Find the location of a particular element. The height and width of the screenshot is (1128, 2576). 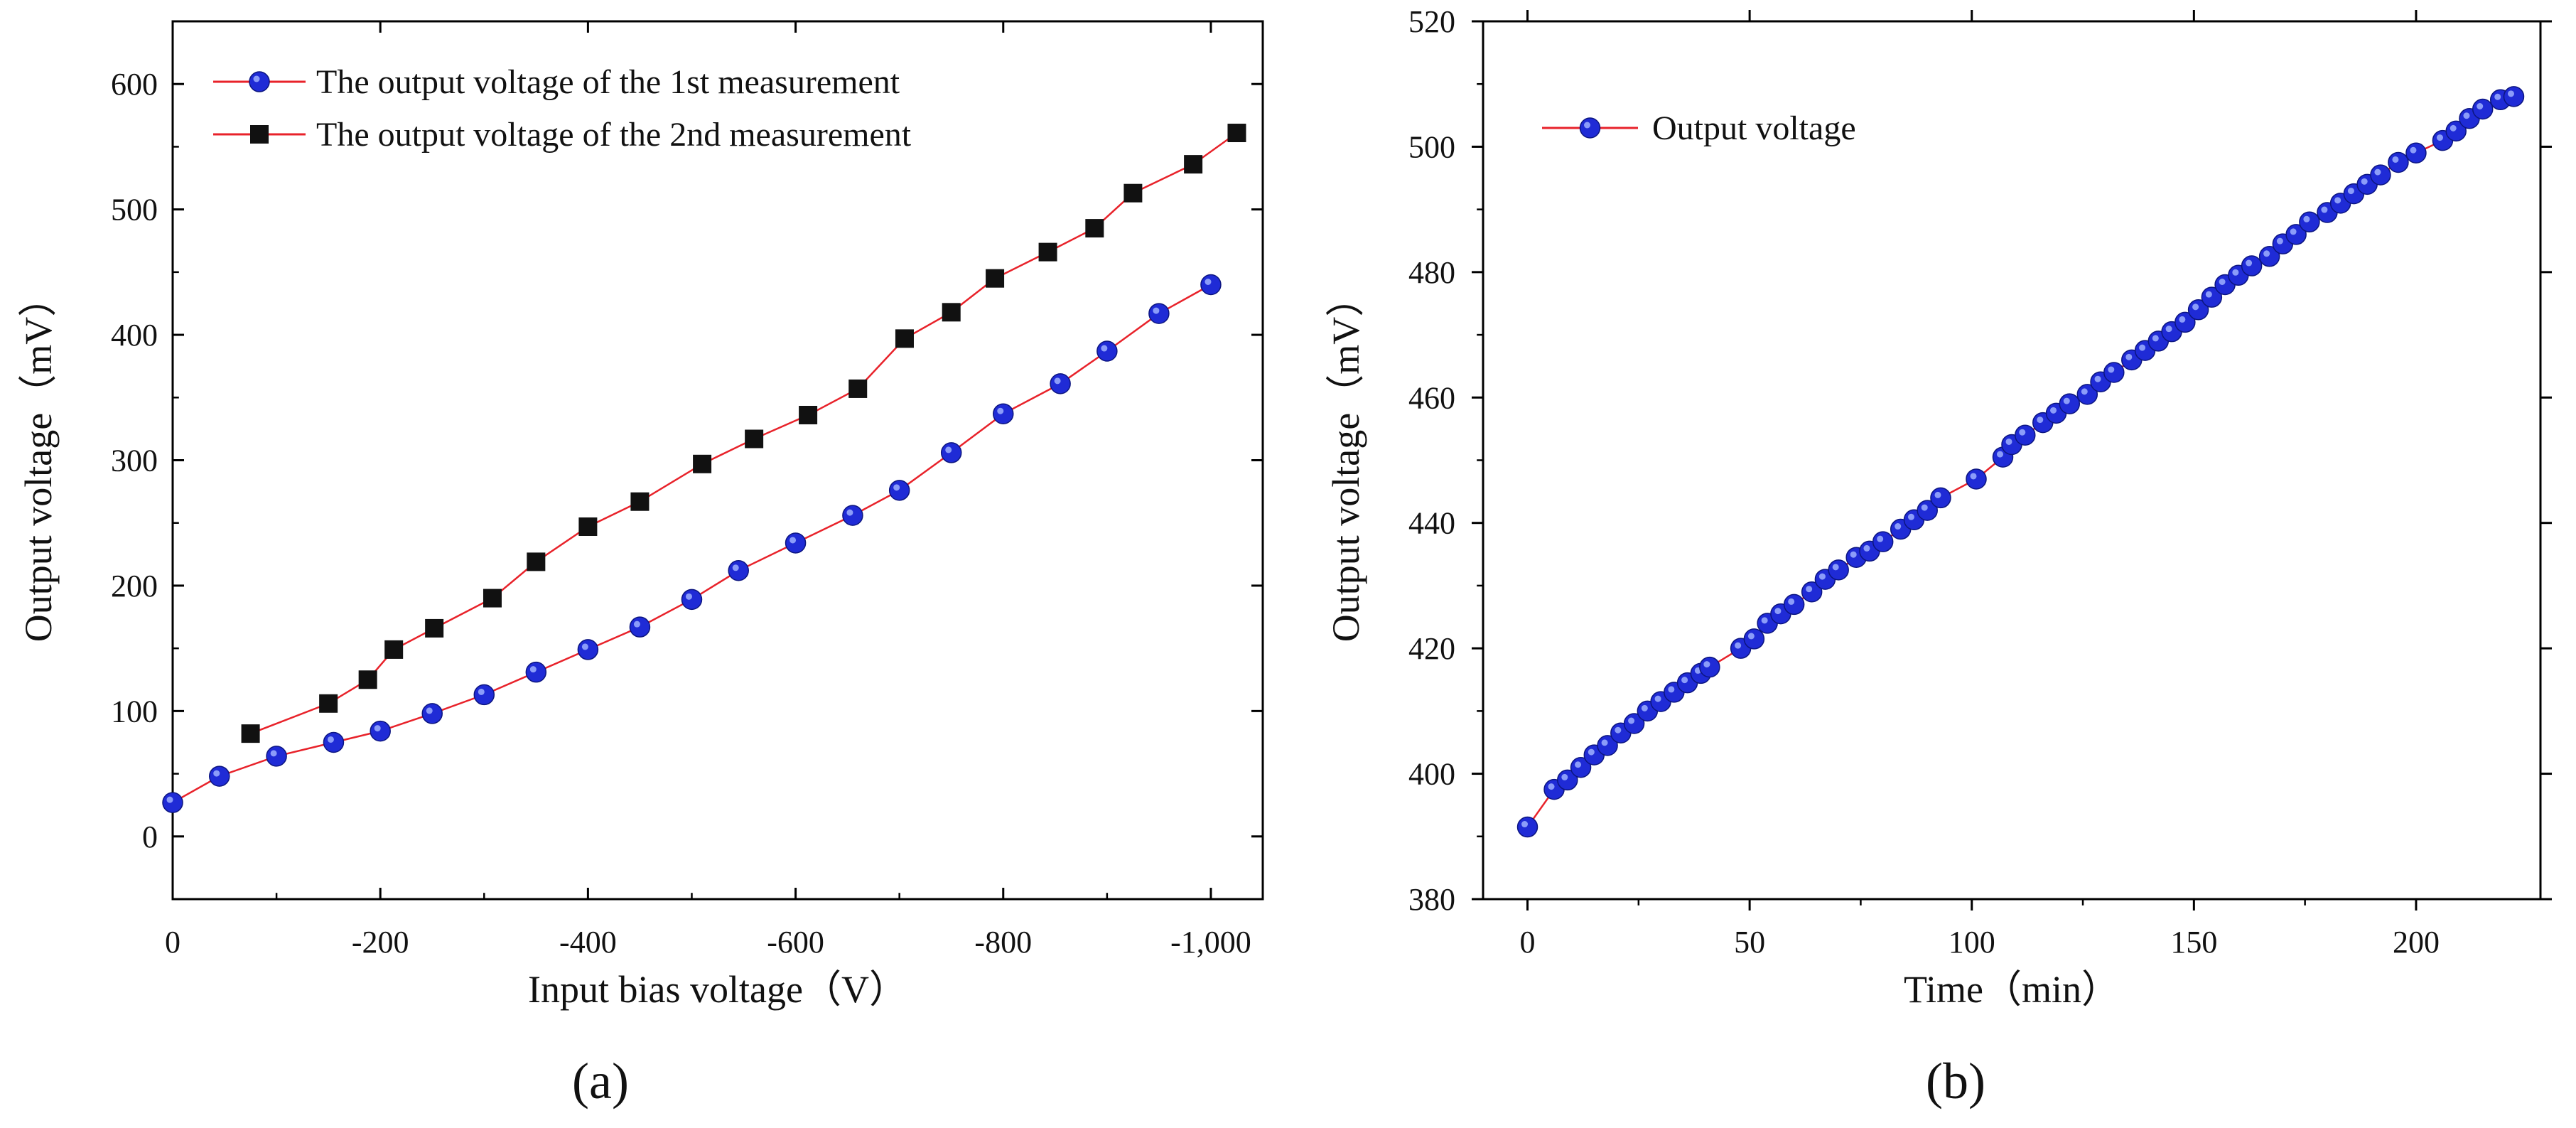

y-tick-label: 100 is located at coordinates (134, 711).